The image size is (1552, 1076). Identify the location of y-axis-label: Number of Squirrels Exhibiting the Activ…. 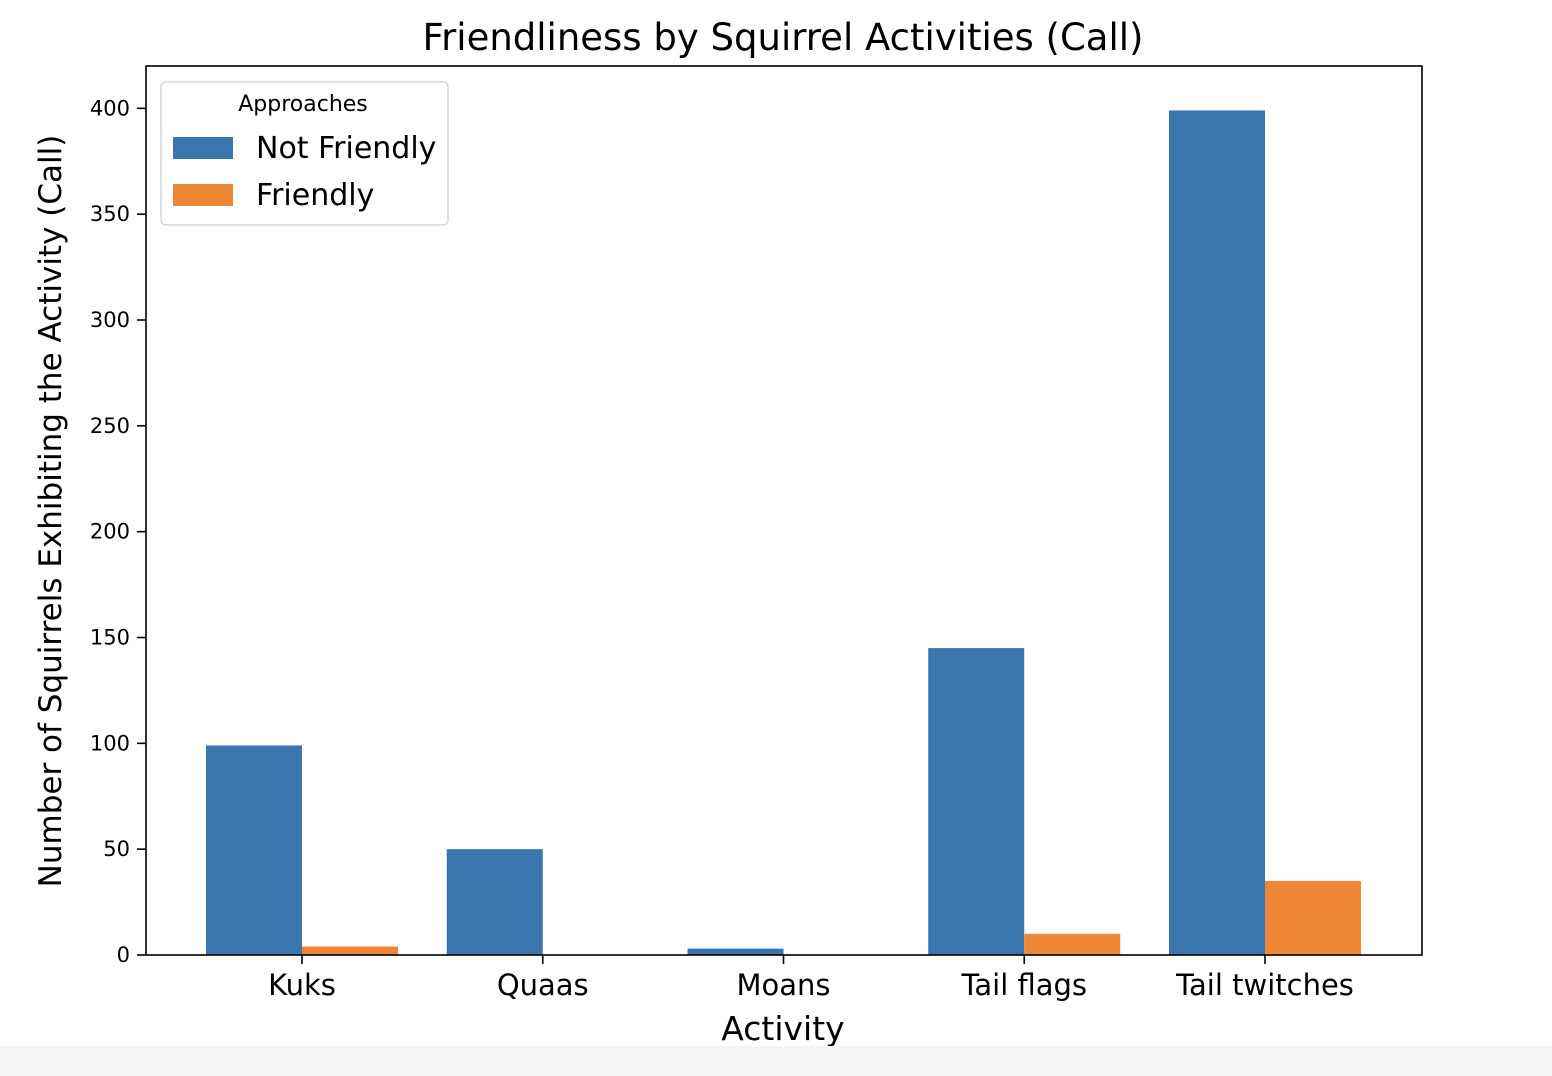
(51, 511).